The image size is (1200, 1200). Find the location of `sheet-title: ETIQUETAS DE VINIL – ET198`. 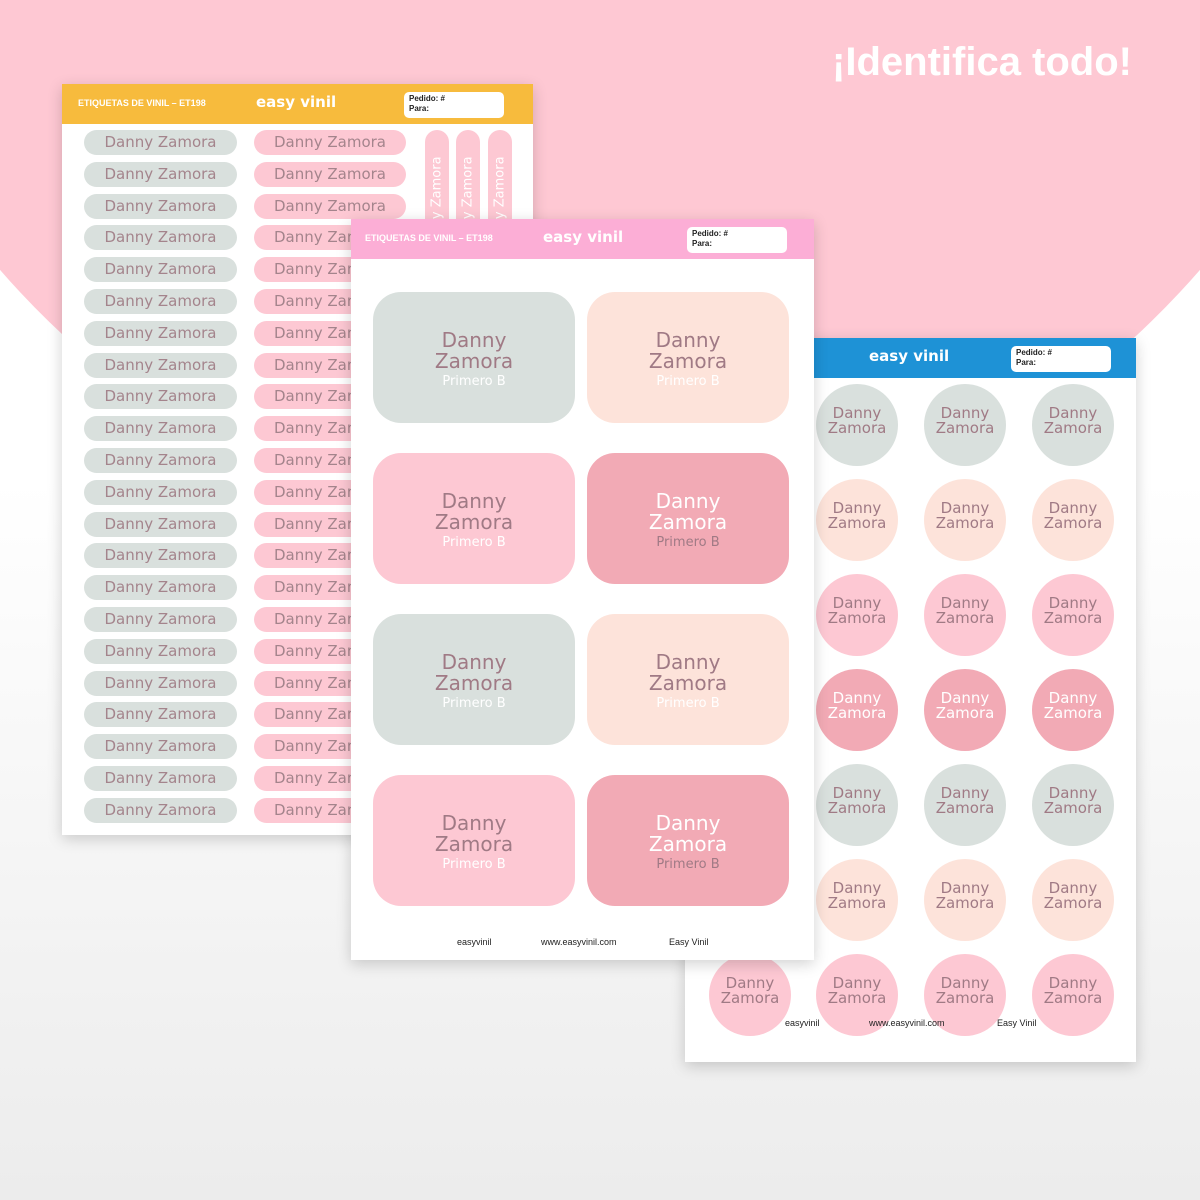

sheet-title: ETIQUETAS DE VINIL – ET198 is located at coordinates (429, 238).